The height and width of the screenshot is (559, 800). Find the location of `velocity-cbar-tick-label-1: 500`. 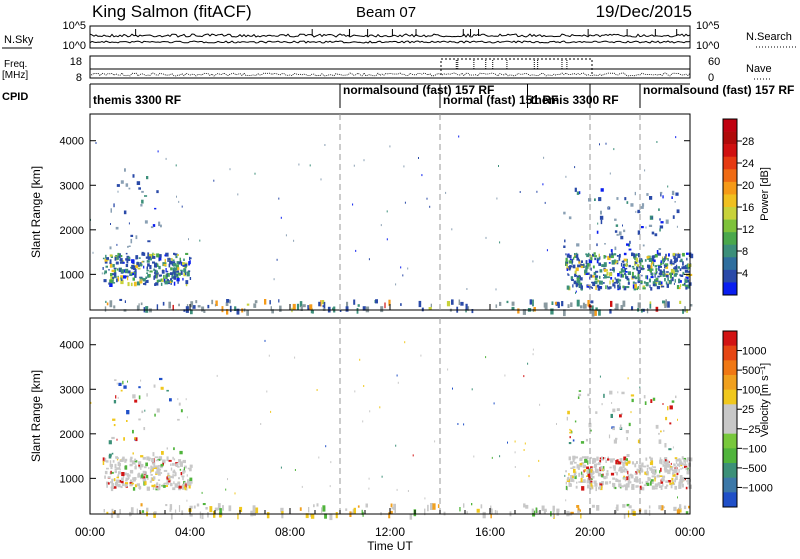

velocity-cbar-tick-label-1: 500 is located at coordinates (751, 371).